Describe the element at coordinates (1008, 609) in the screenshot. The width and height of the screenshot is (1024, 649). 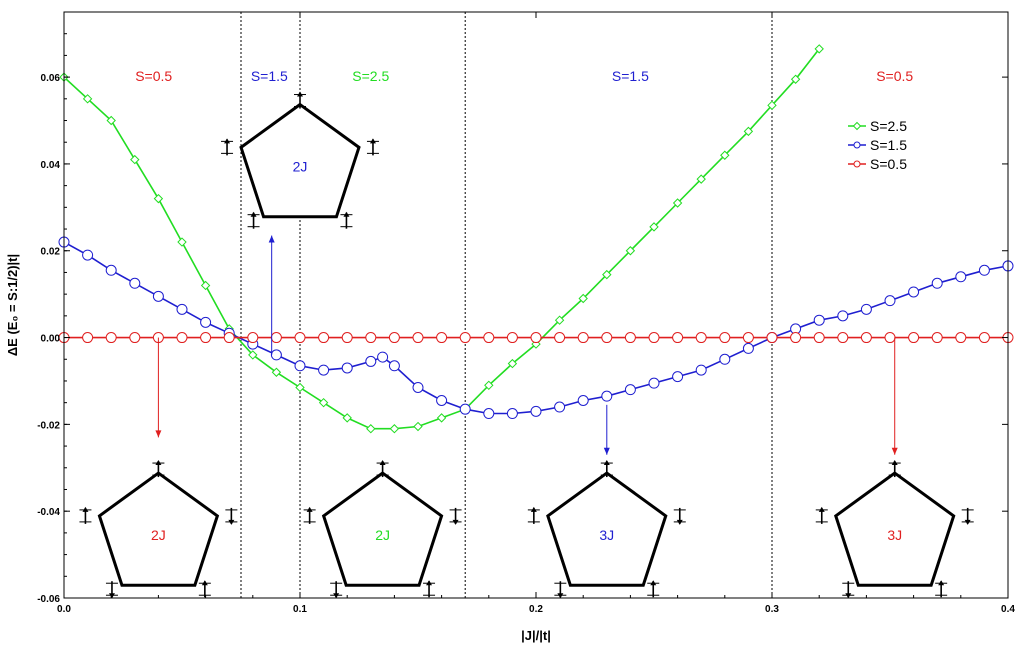
I see `x-tick-label: 0.4` at that location.